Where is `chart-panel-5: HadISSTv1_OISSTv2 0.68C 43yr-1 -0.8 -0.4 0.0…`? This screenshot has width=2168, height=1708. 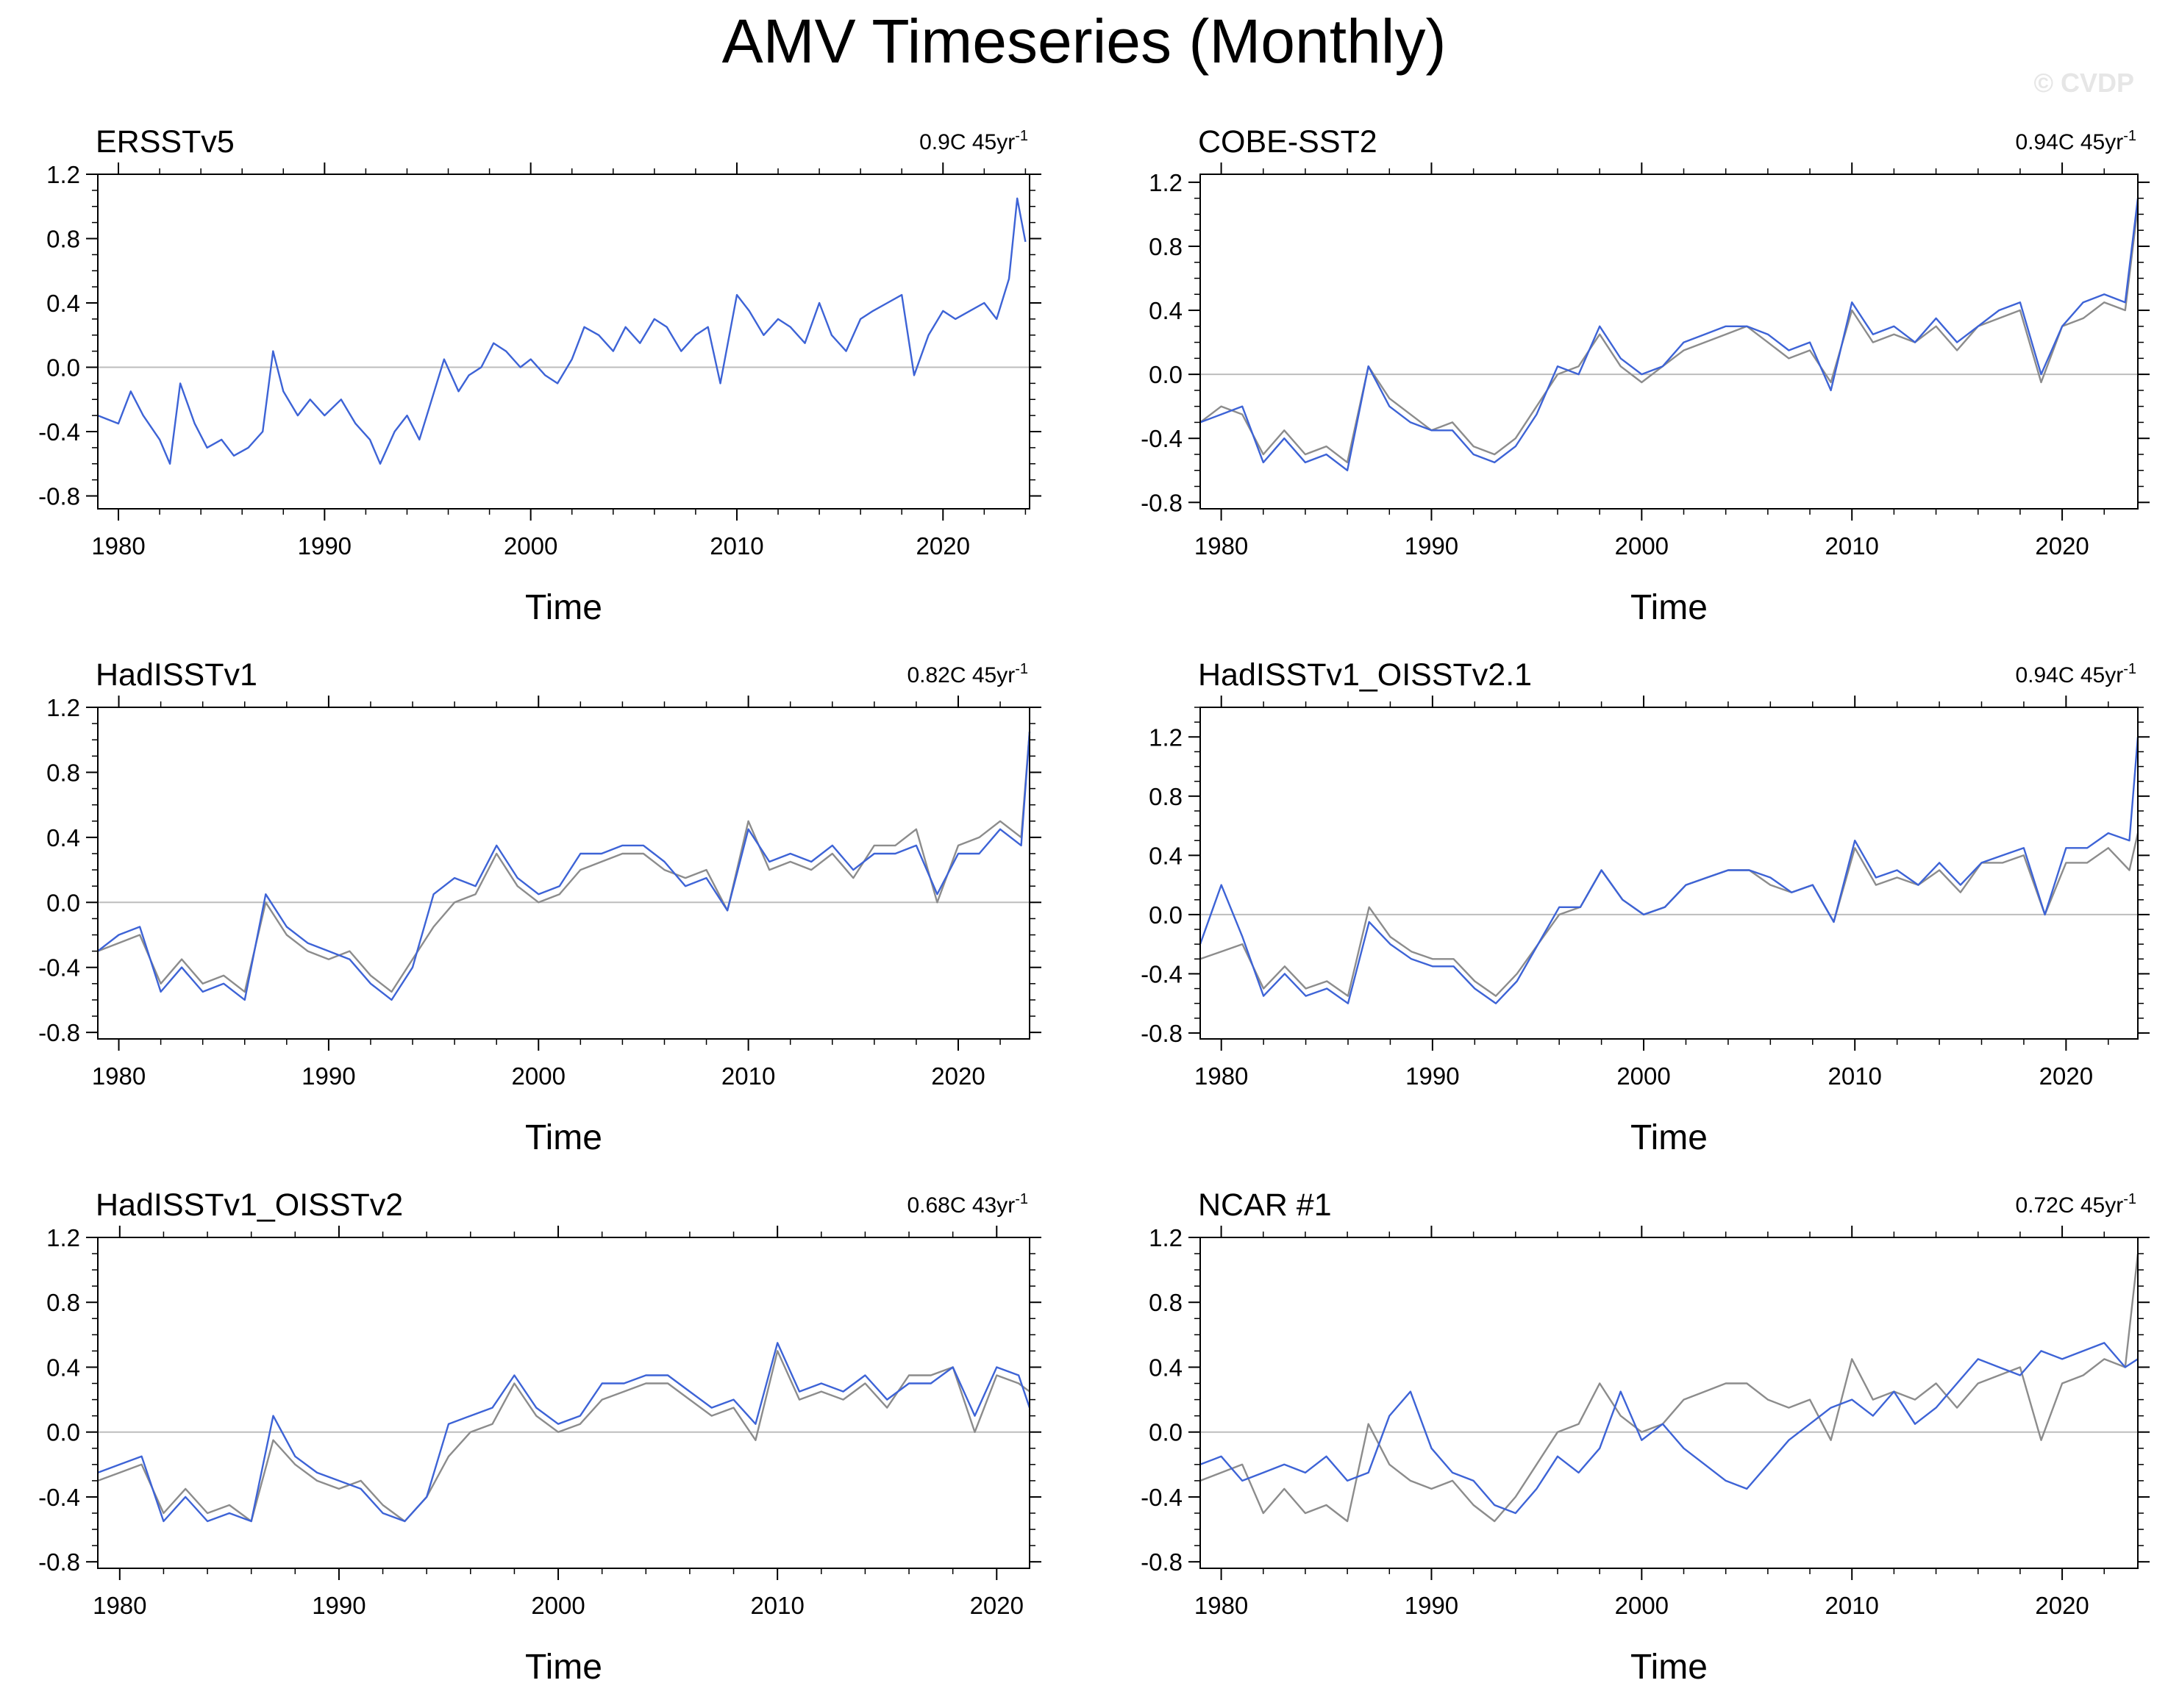
chart-panel-5: HadISSTv1_OISSTv2 0.68C 43yr-1 -0.8 -0.4 0.0… is located at coordinates (539, 1437).